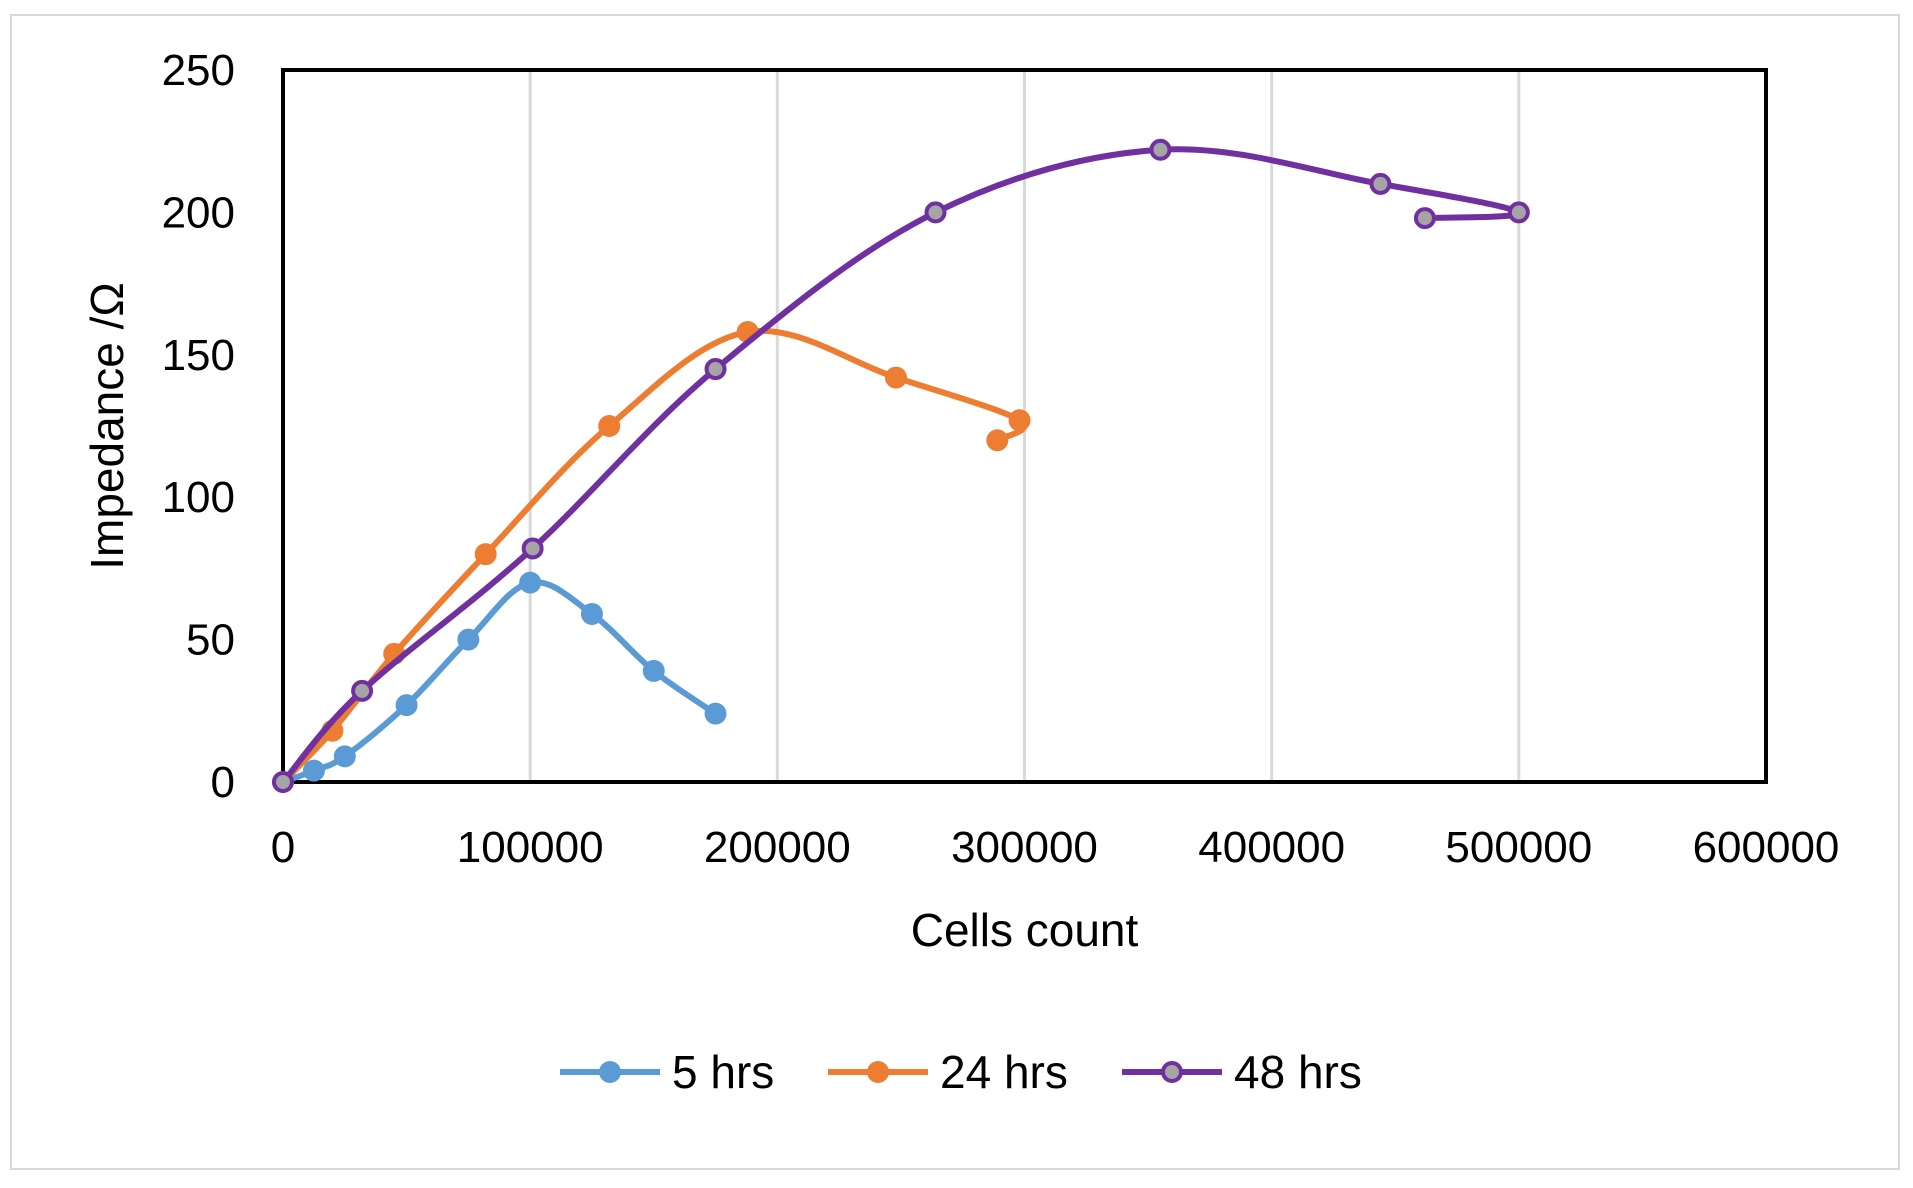 The image size is (1913, 1188). Describe the element at coordinates (1766, 847) in the screenshot. I see `x-tick-label: 600000` at that location.